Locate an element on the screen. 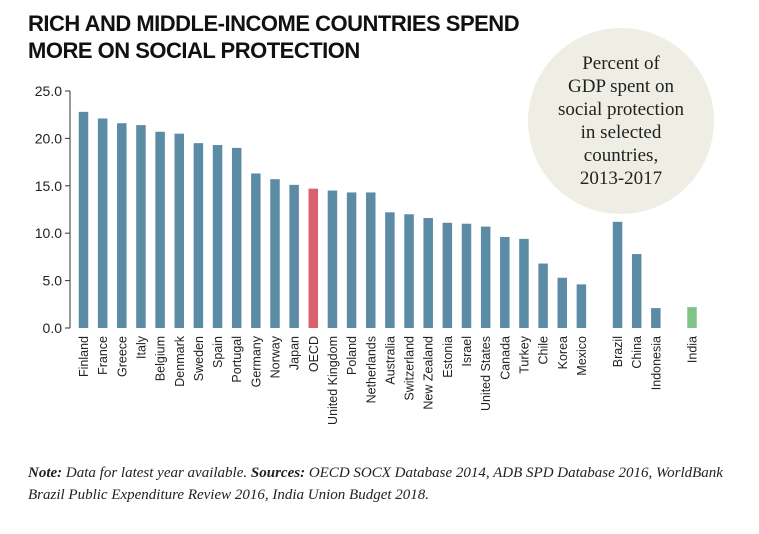 The image size is (759, 534). x-tick-label: India is located at coordinates (693, 349).